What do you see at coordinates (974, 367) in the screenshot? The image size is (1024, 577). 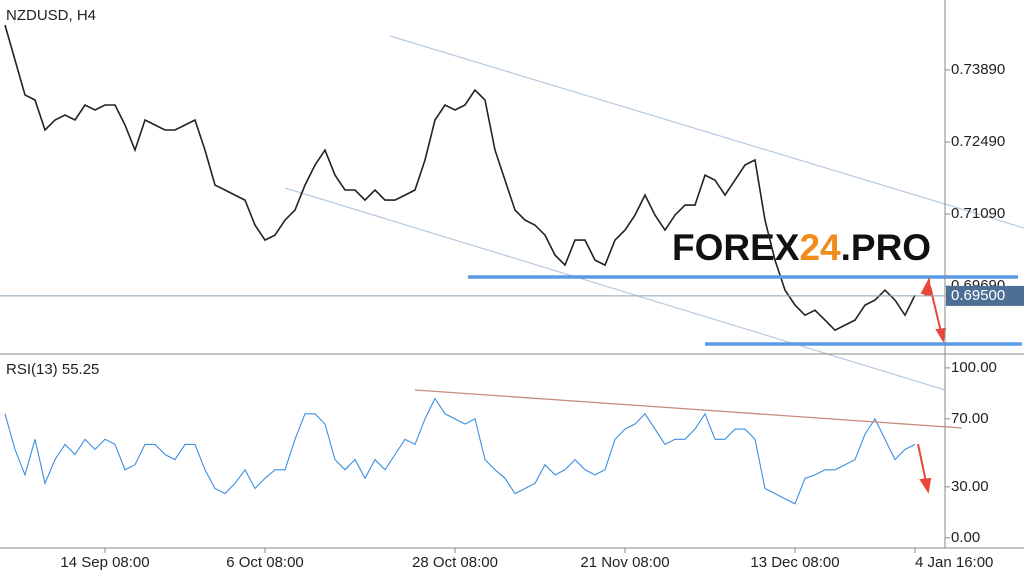 I see `y-tick-label: 100.00` at bounding box center [974, 367].